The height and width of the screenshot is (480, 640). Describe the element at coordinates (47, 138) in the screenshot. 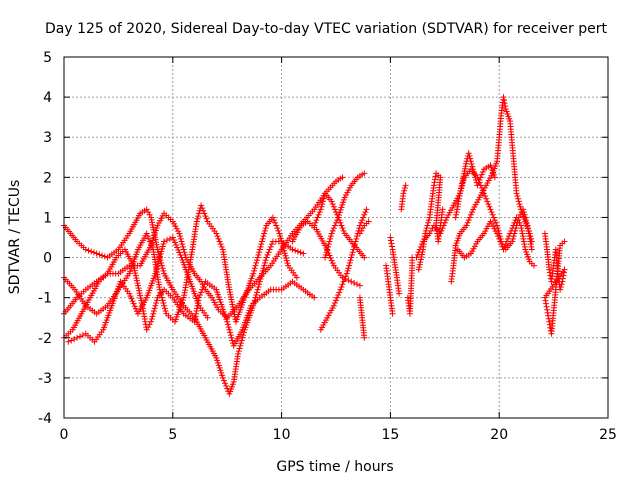

I see `y-tick-label: 3` at that location.